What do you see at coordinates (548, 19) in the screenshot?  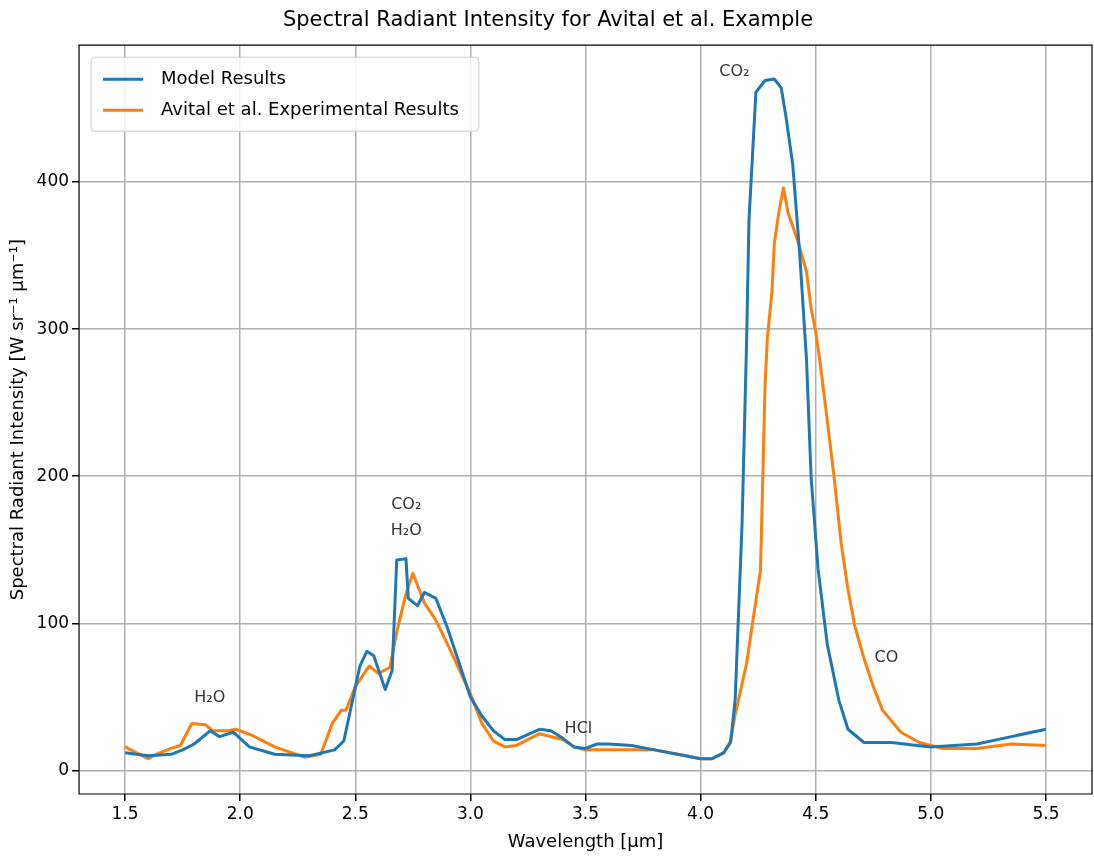 I see `chart-title: Spectral Radiant Intensity for Avital et al. Example` at bounding box center [548, 19].